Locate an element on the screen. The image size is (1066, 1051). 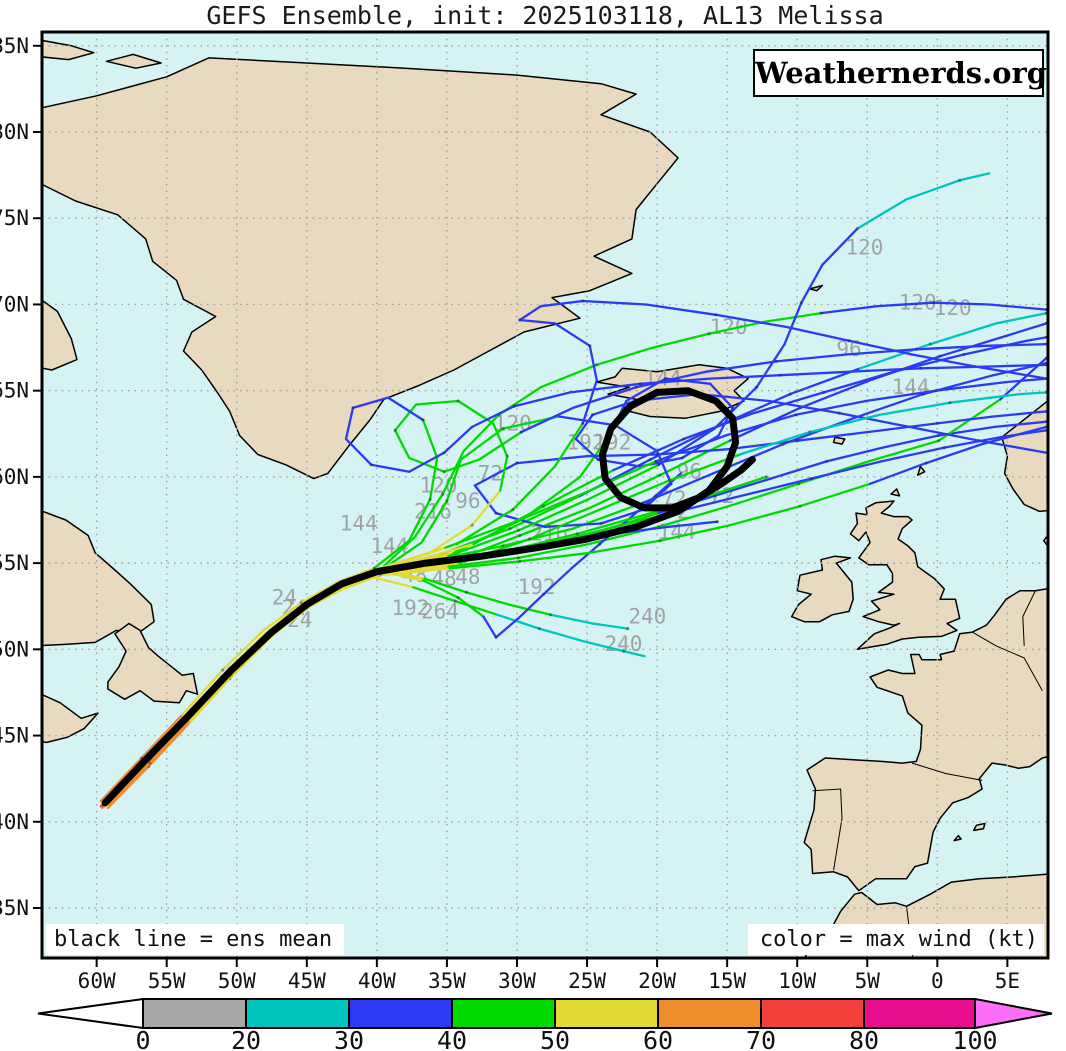
lon-tick-label: 0 is located at coordinates (937, 981).